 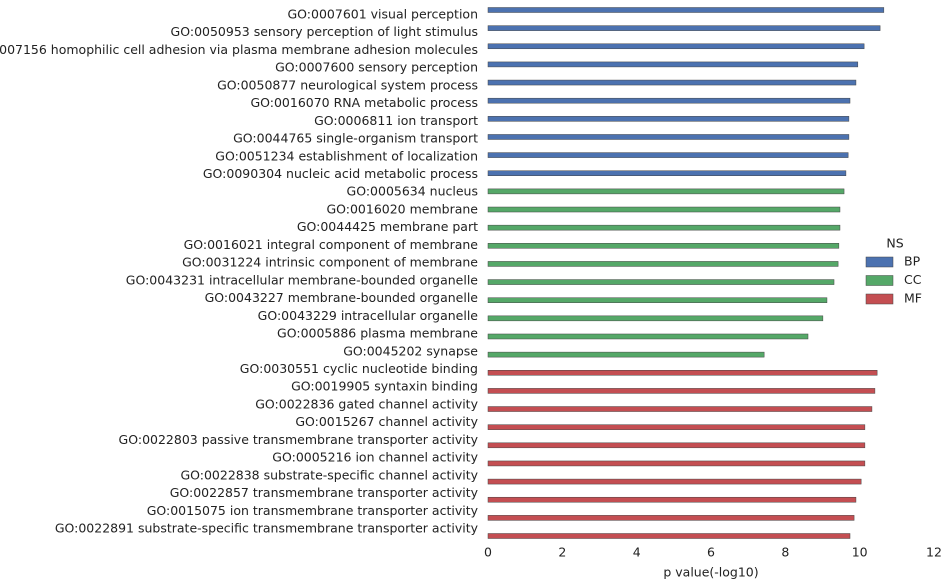 I want to click on y-tick-label: GO:0016070 RNA metabolic process, so click(x=364, y=102).